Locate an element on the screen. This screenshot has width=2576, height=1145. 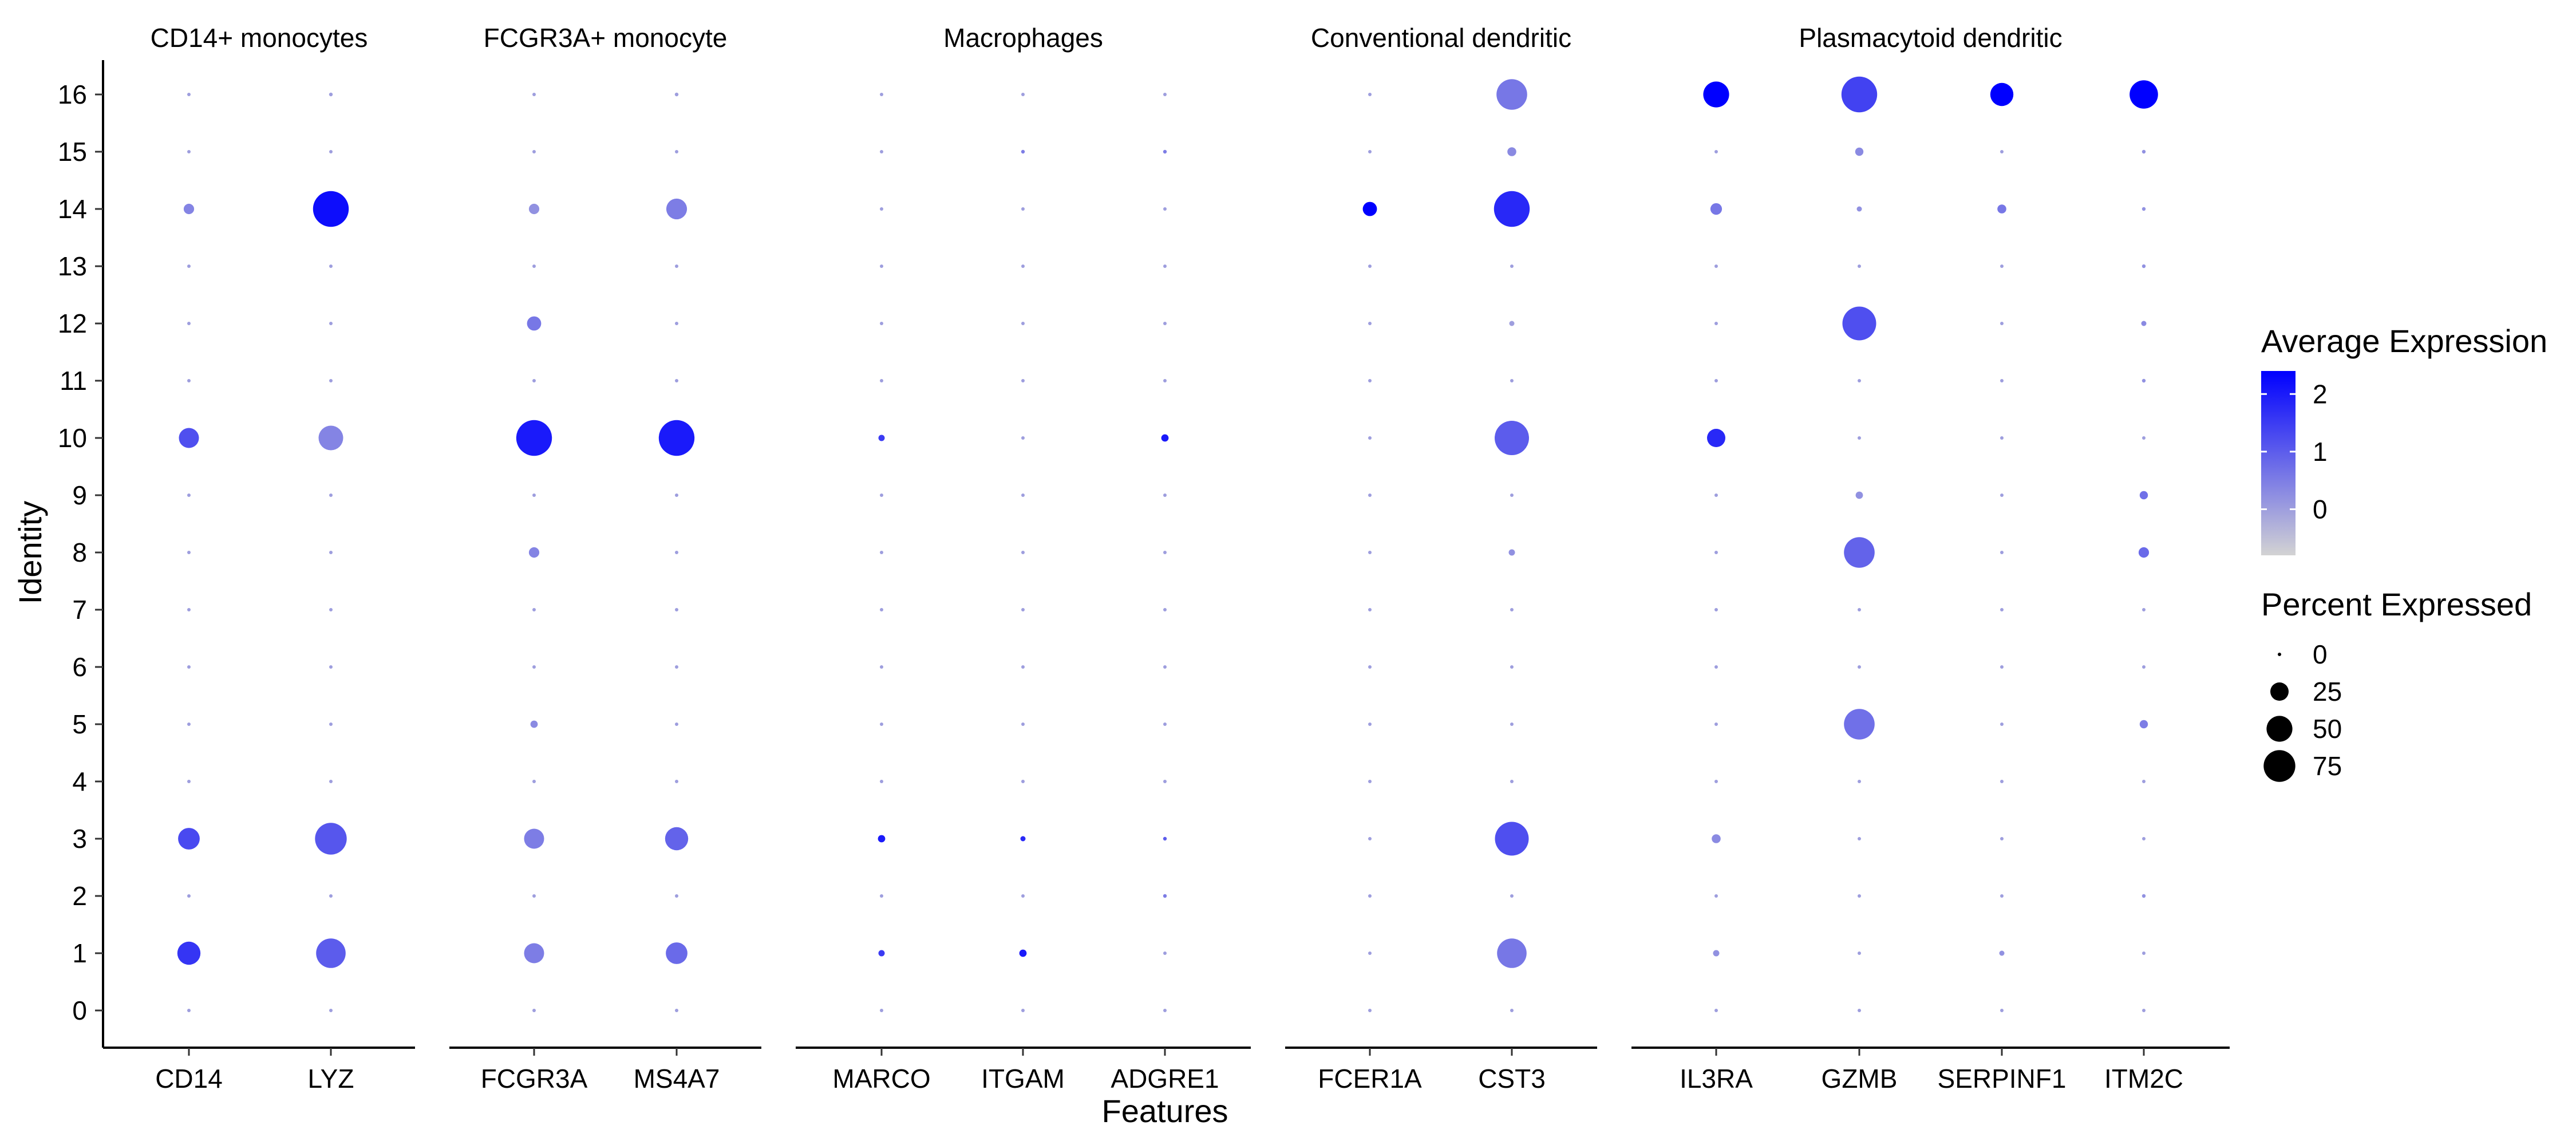
y-tick-label: 10 is located at coordinates (72, 438).